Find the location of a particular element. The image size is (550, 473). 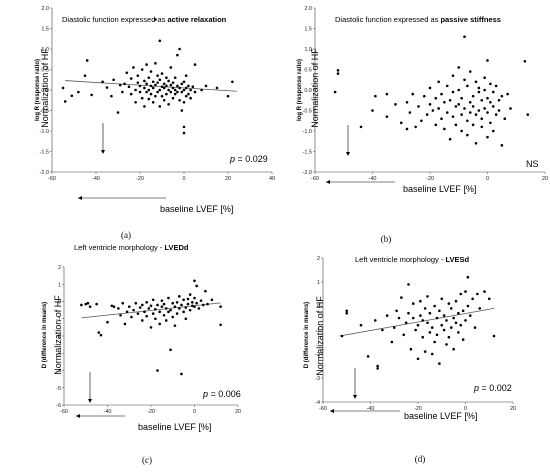

y-tick-label: -2.0 is located at coordinates (307, 173).